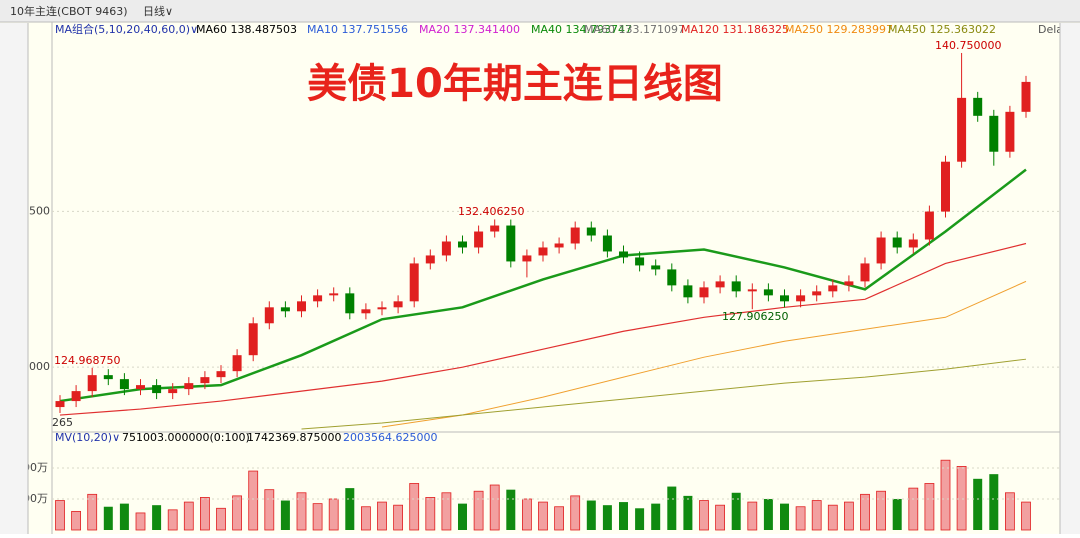 The width and height of the screenshot is (1080, 538). What do you see at coordinates (87, 437) in the screenshot?
I see `volume-label: MV(10,20)∨` at bounding box center [87, 437].